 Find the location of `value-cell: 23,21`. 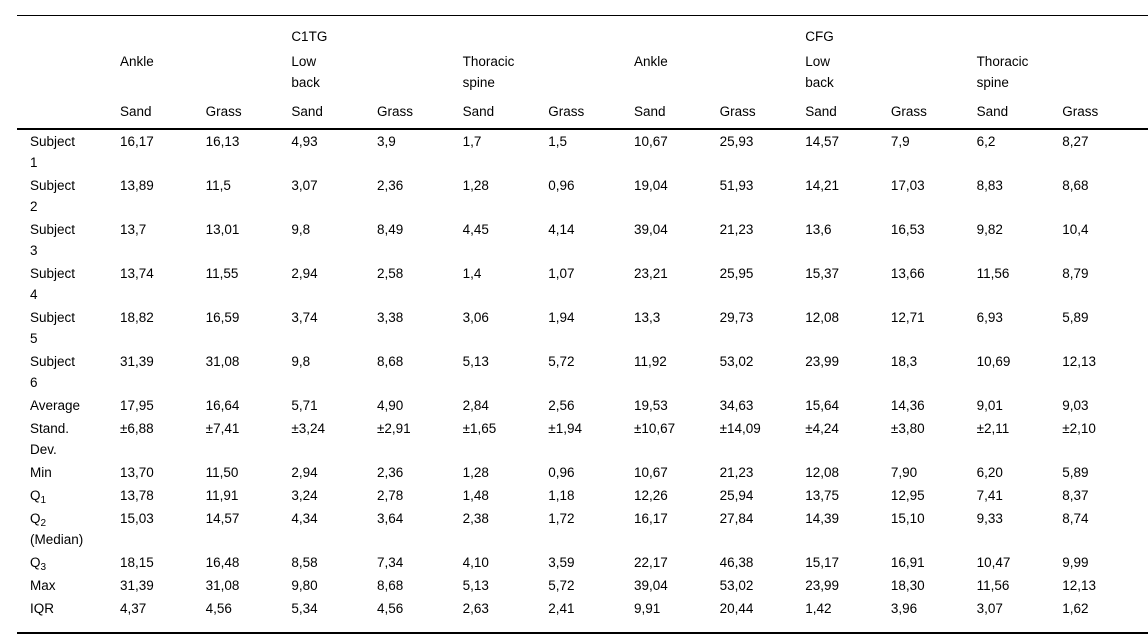

value-cell: 23,21 is located at coordinates (650, 273).